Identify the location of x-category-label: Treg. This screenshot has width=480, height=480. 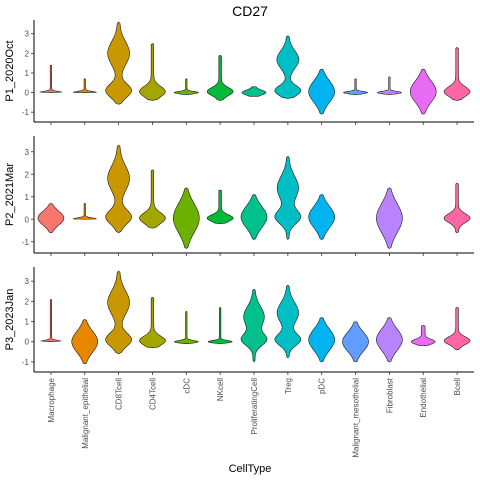
(288, 386).